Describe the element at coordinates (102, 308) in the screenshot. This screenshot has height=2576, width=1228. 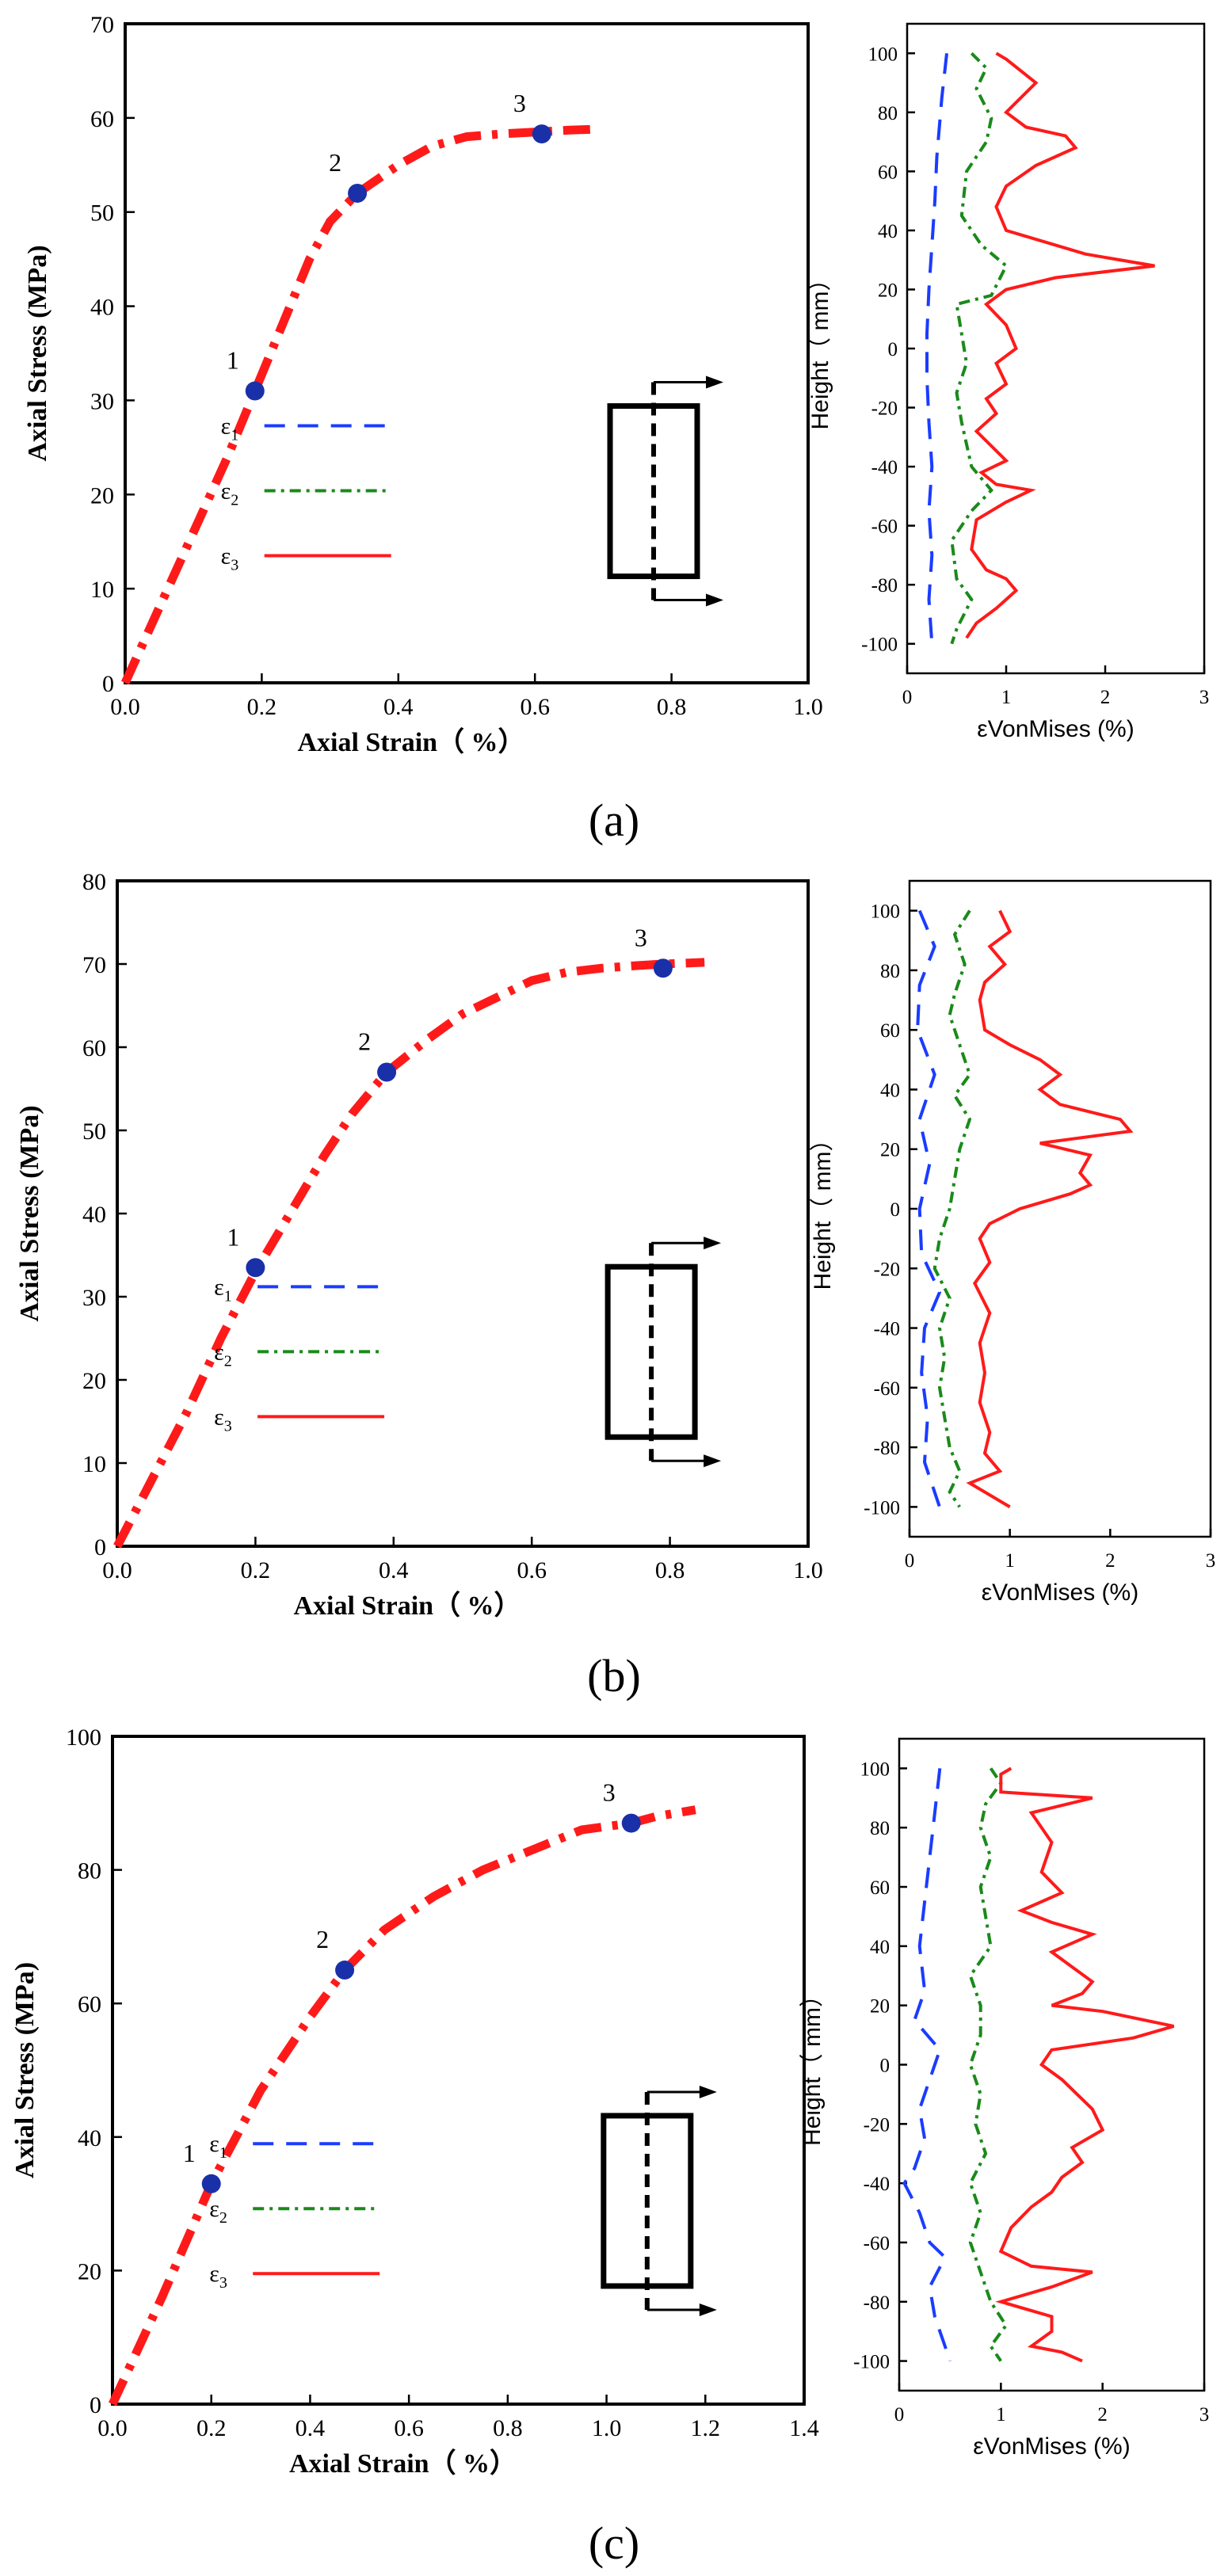
I see `y-tick-label: 40` at that location.